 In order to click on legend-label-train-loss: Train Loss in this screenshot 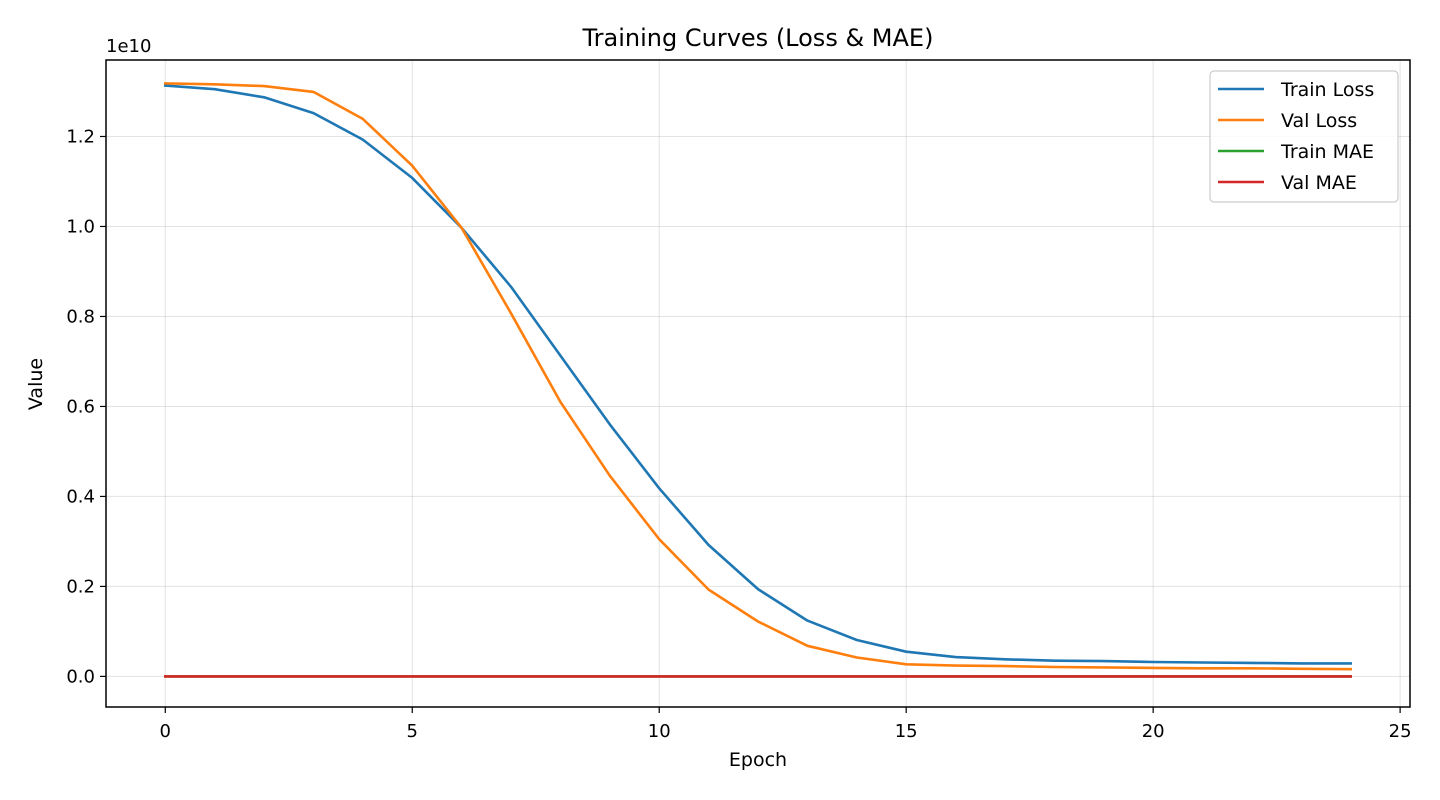, I will do `click(1327, 90)`.